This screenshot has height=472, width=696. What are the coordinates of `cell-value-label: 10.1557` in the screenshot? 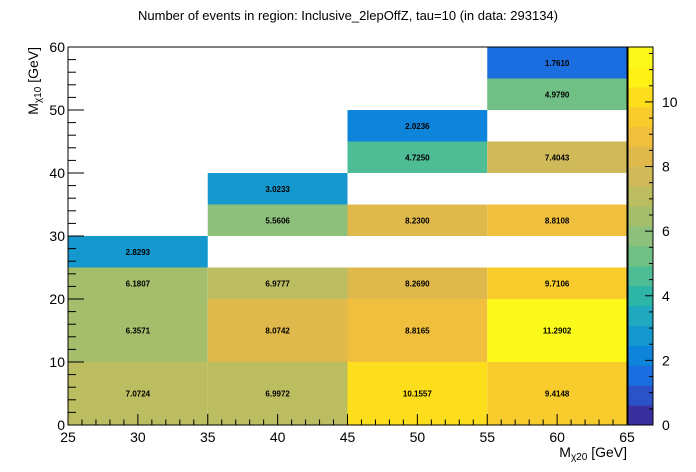 It's located at (417, 394).